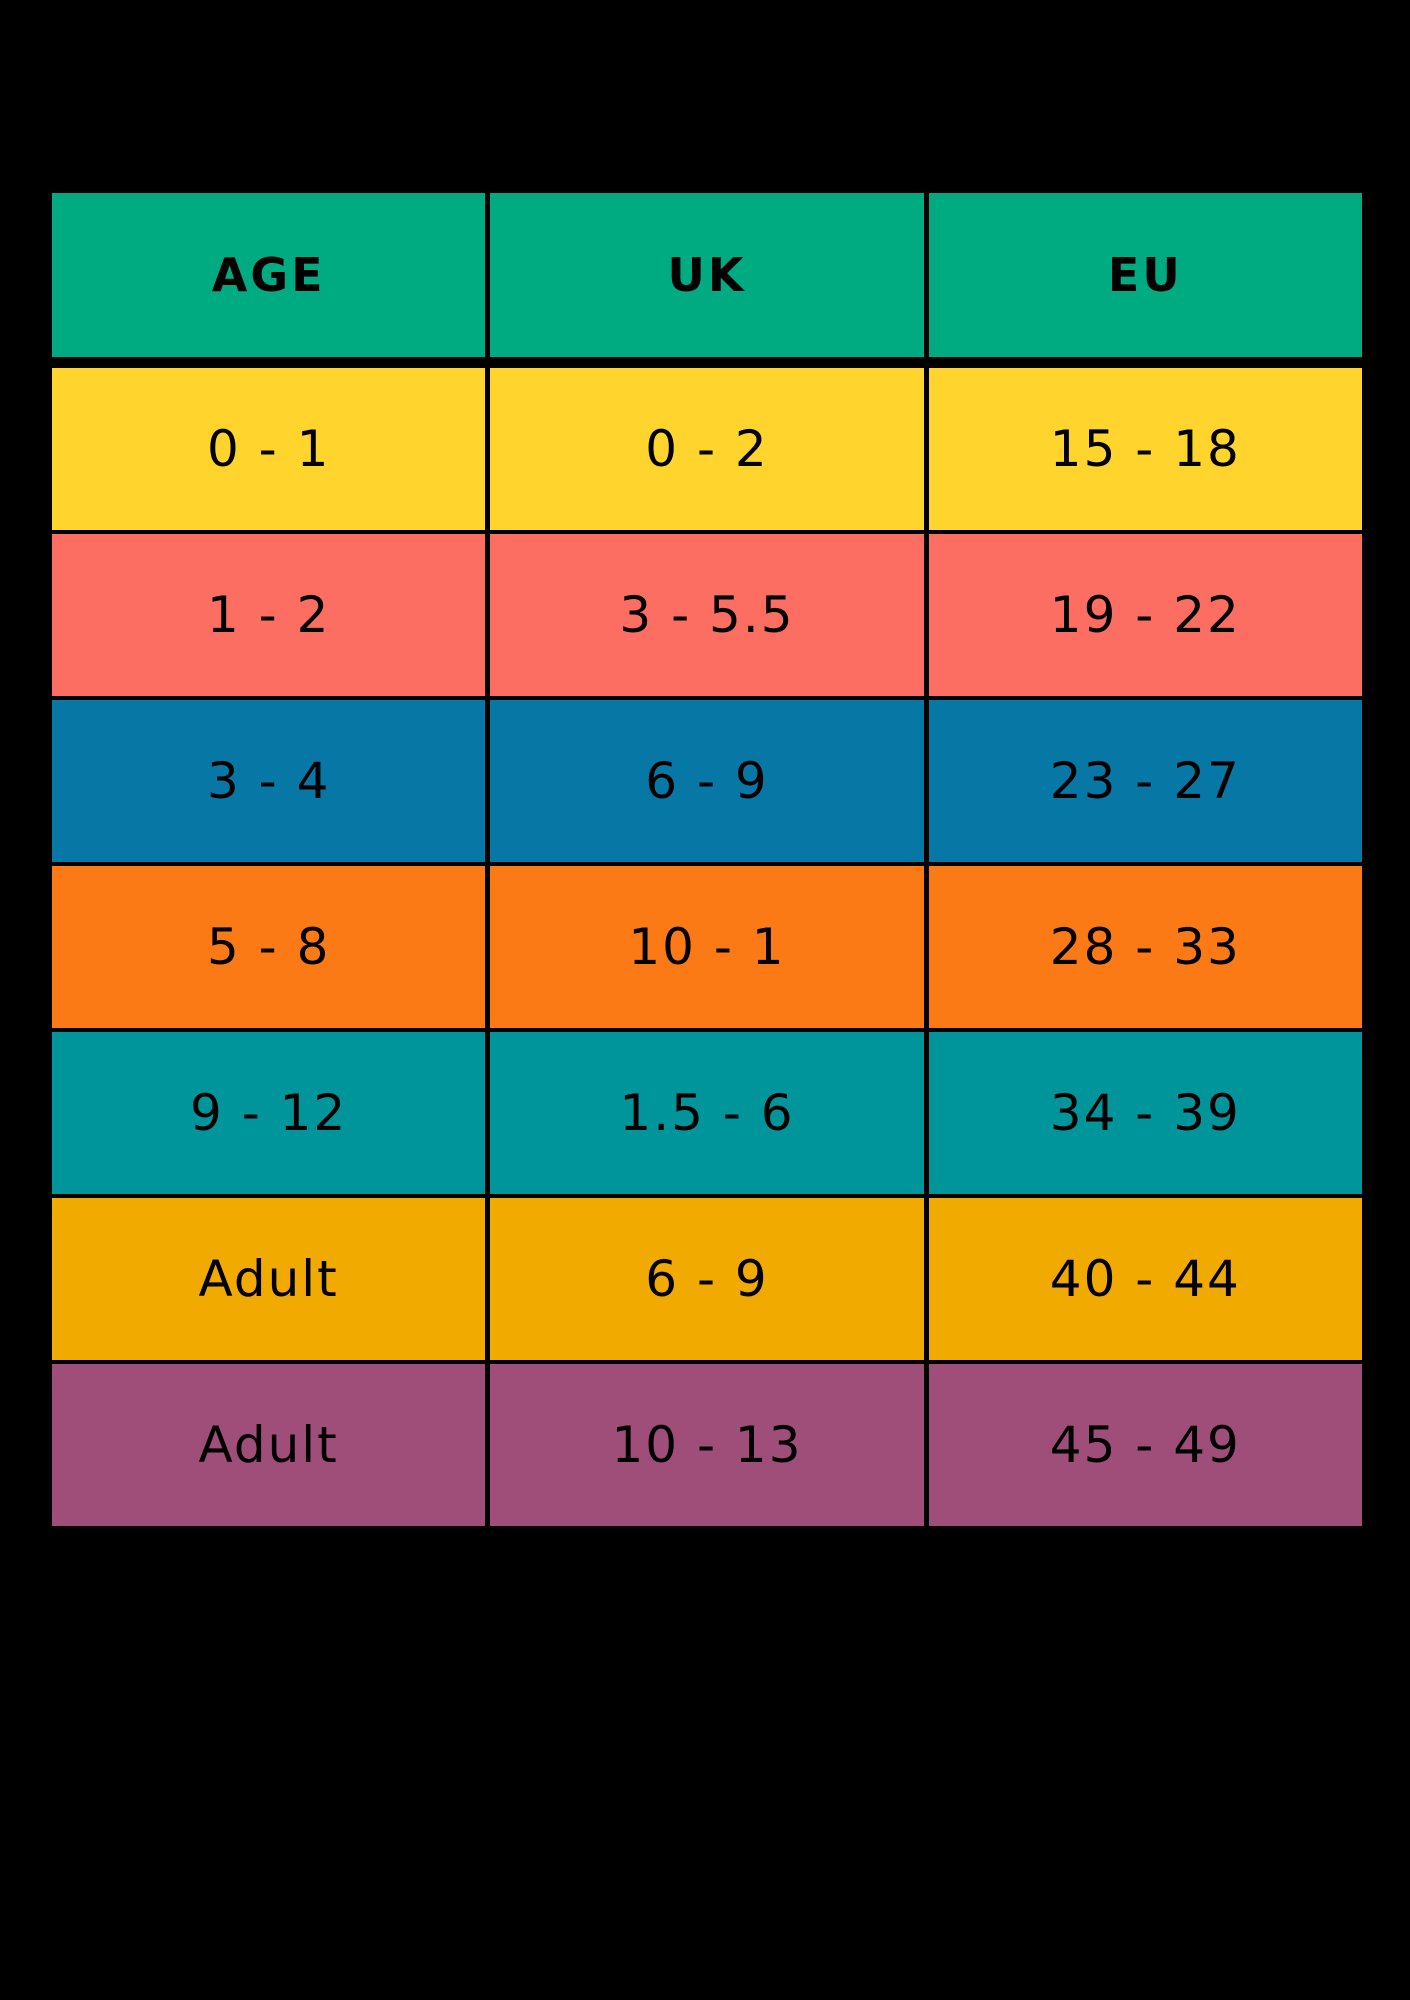 The height and width of the screenshot is (2000, 1410). Describe the element at coordinates (1145, 1445) in the screenshot. I see `table-cell-eu: 45 - 49` at that location.